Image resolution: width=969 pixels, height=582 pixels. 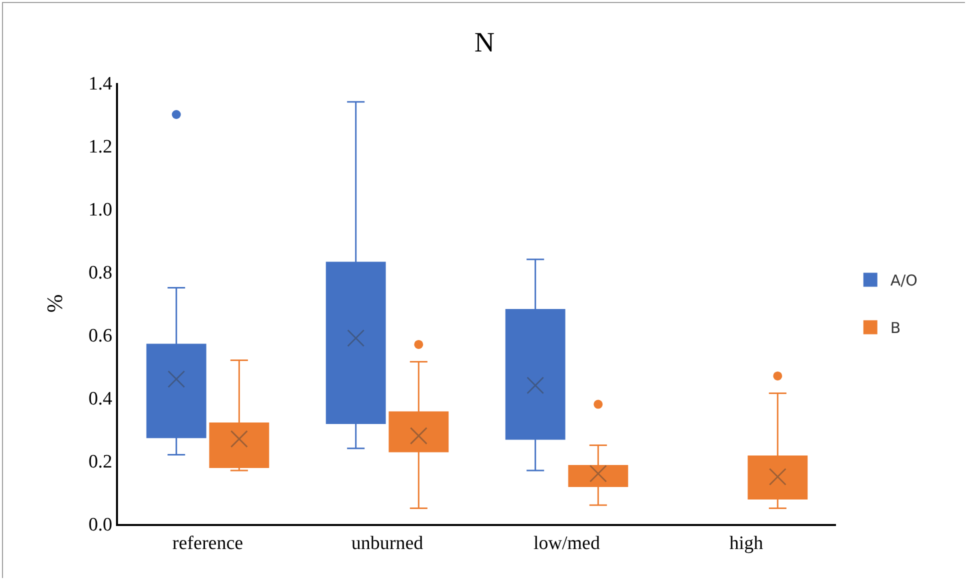 What do you see at coordinates (100, 462) in the screenshot?
I see `y-tick-label: 0.2` at bounding box center [100, 462].